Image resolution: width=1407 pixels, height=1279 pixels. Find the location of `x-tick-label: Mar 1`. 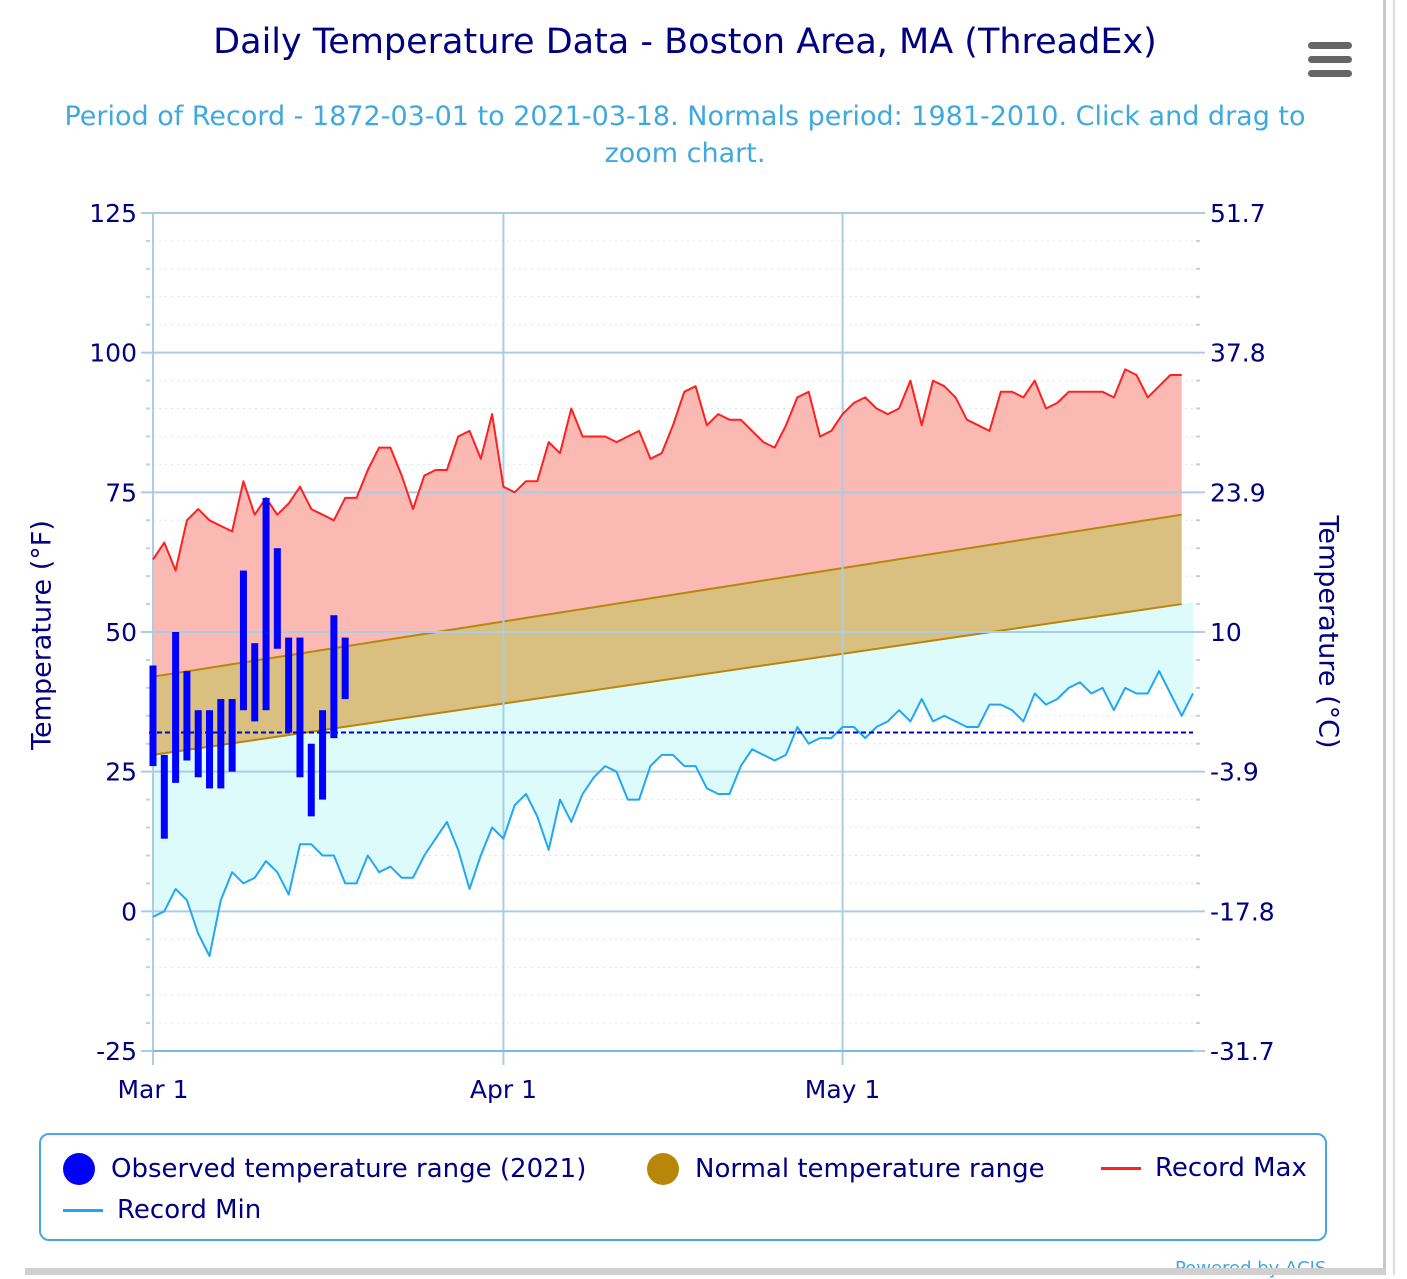

x-tick-label: Mar 1 is located at coordinates (152, 1089).